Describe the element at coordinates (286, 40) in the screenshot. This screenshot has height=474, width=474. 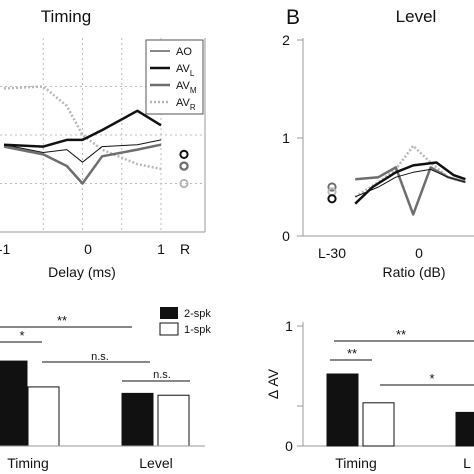
I see `level-ytick-label-2: 2` at that location.